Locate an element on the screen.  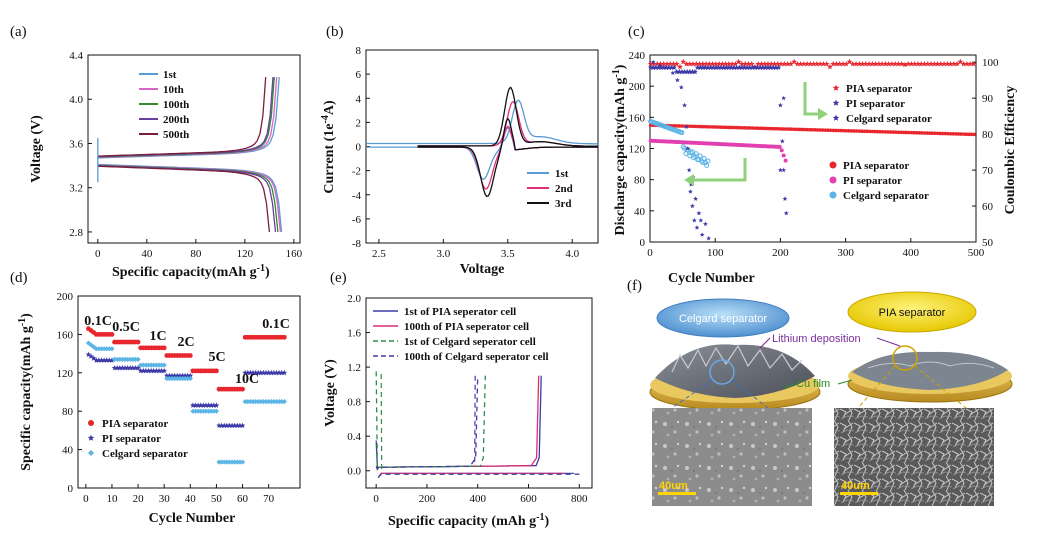
y-tick-label: 240 is located at coordinates (637, 56).